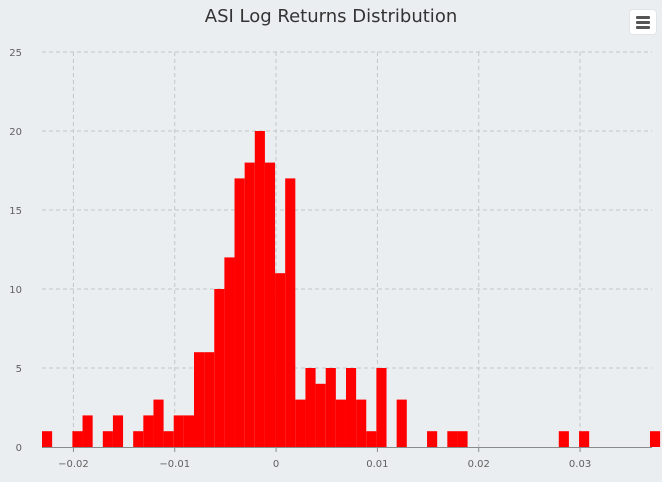 Image resolution: width=662 pixels, height=482 pixels. I want to click on y-tick-label: 10, so click(15, 290).